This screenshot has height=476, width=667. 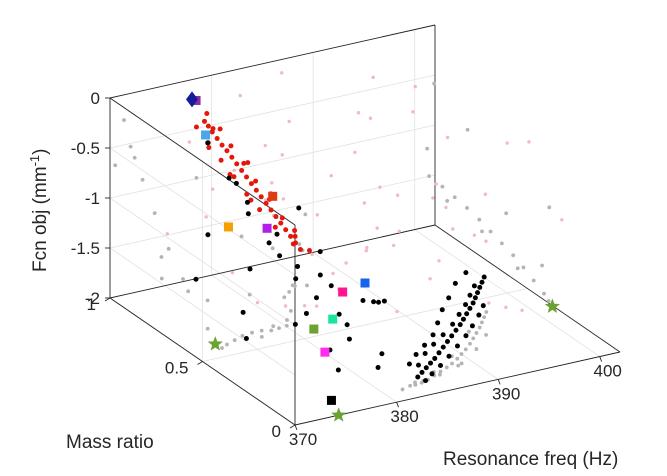 What do you see at coordinates (202, 261) in the screenshot?
I see `grid-line-z-side` at bounding box center [202, 261].